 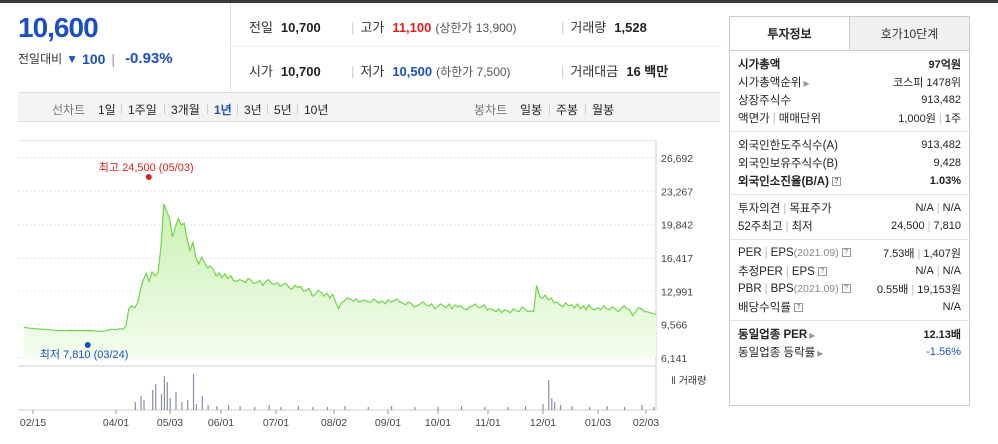 What do you see at coordinates (674, 326) in the screenshot?
I see `y-tick-label: 9,566` at bounding box center [674, 326].